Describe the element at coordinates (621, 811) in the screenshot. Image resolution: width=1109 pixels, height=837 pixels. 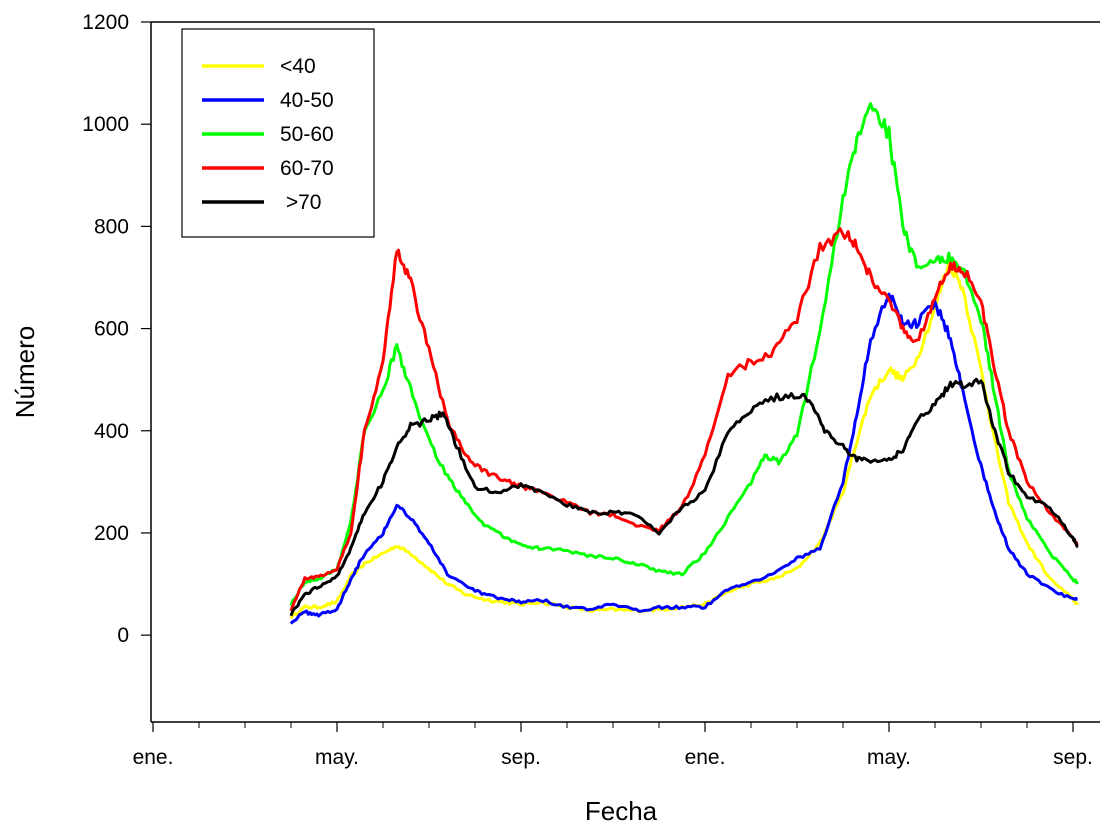
I see `x-axis-title: Fecha` at that location.